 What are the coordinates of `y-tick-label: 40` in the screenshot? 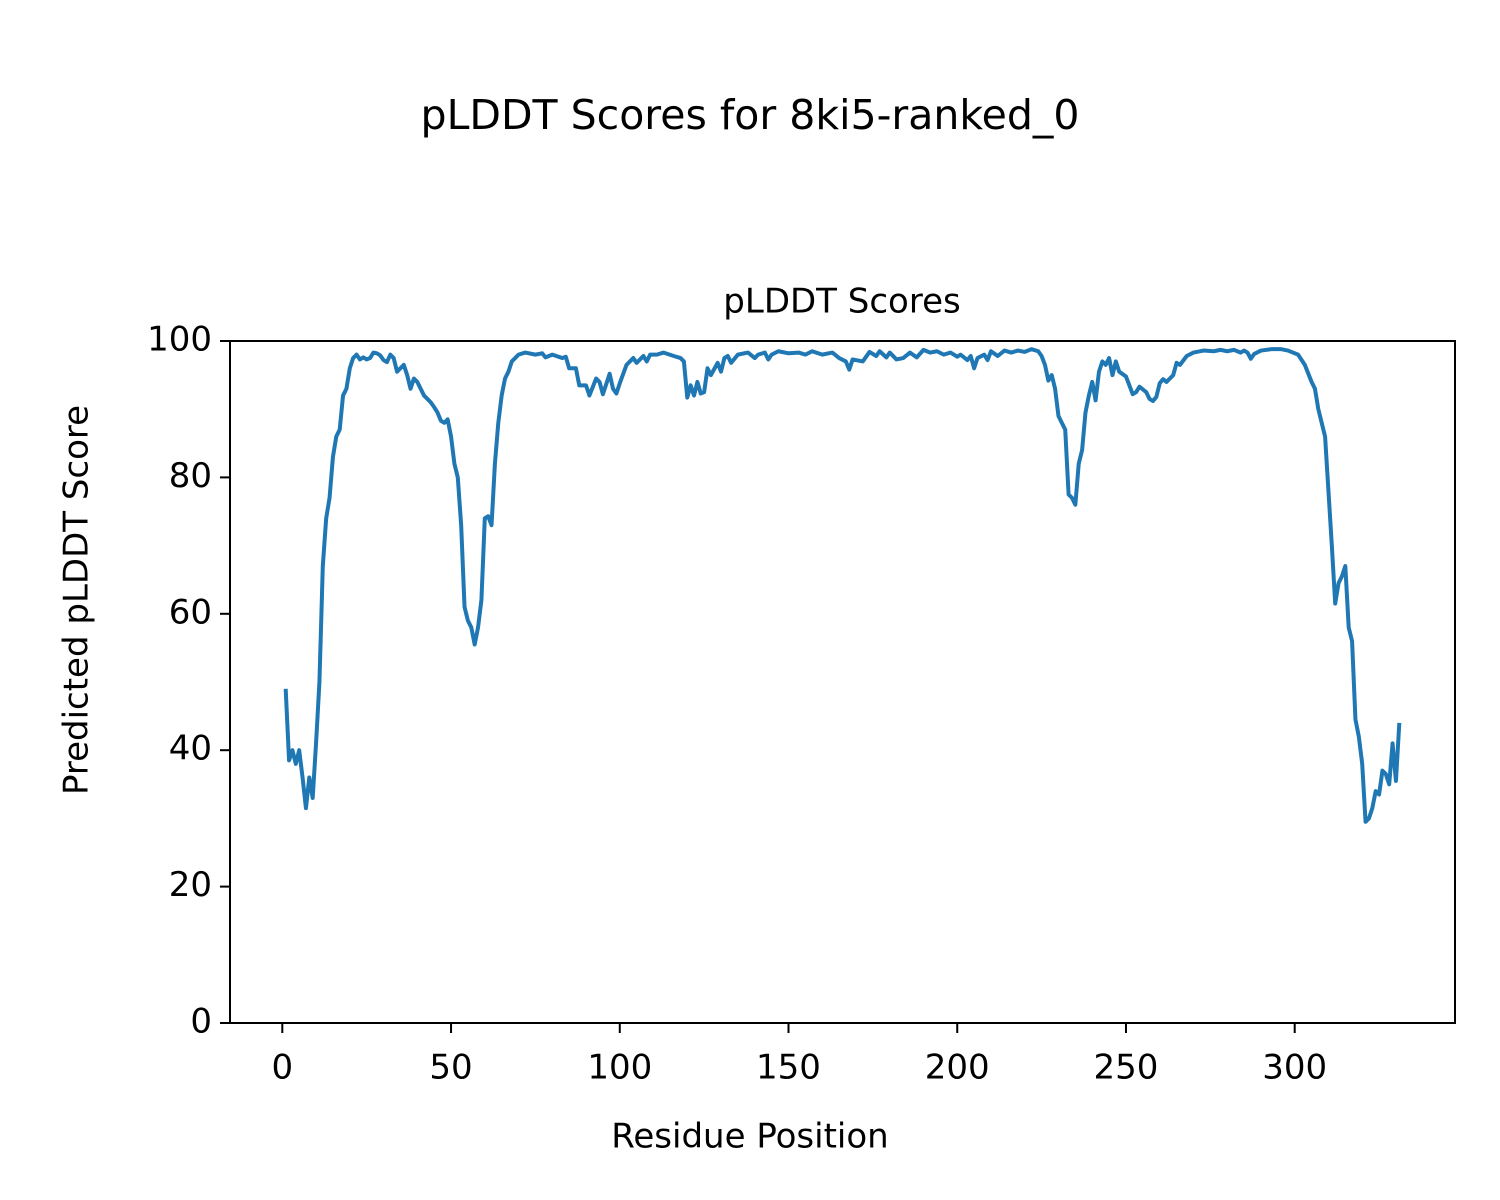 It's located at (190, 749).